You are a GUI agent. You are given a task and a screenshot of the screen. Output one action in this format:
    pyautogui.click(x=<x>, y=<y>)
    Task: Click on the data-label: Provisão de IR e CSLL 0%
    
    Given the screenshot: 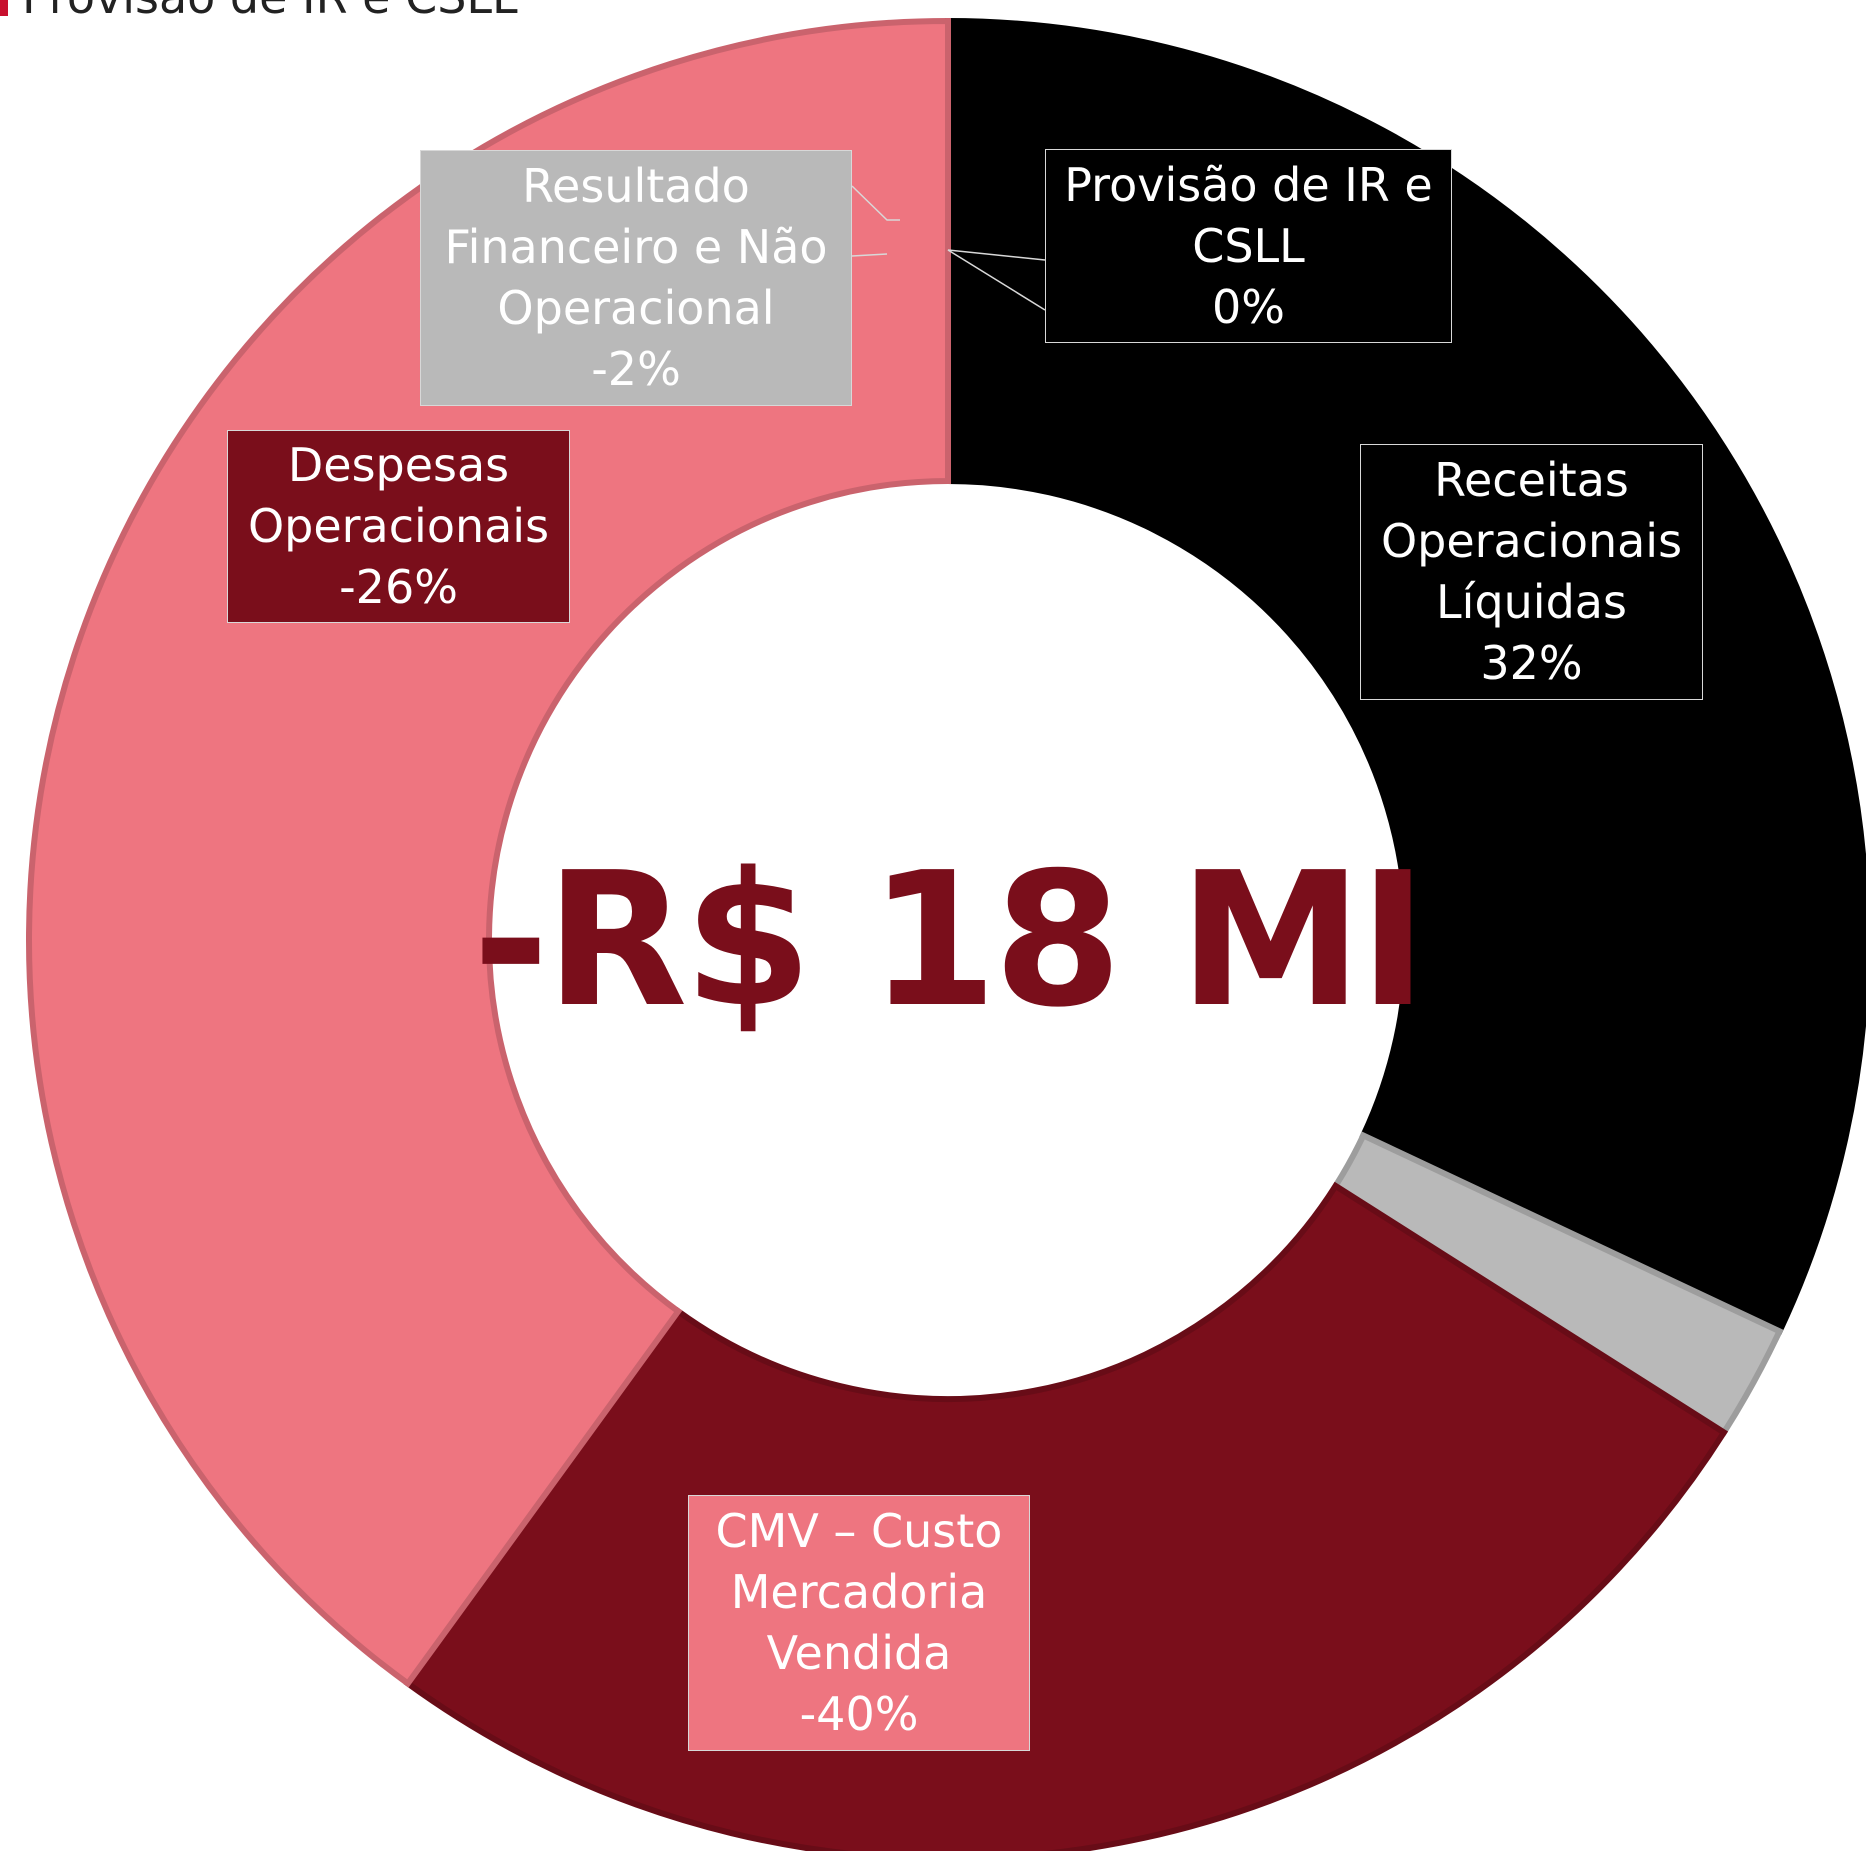 What is the action you would take?
    pyautogui.click(x=1248, y=246)
    